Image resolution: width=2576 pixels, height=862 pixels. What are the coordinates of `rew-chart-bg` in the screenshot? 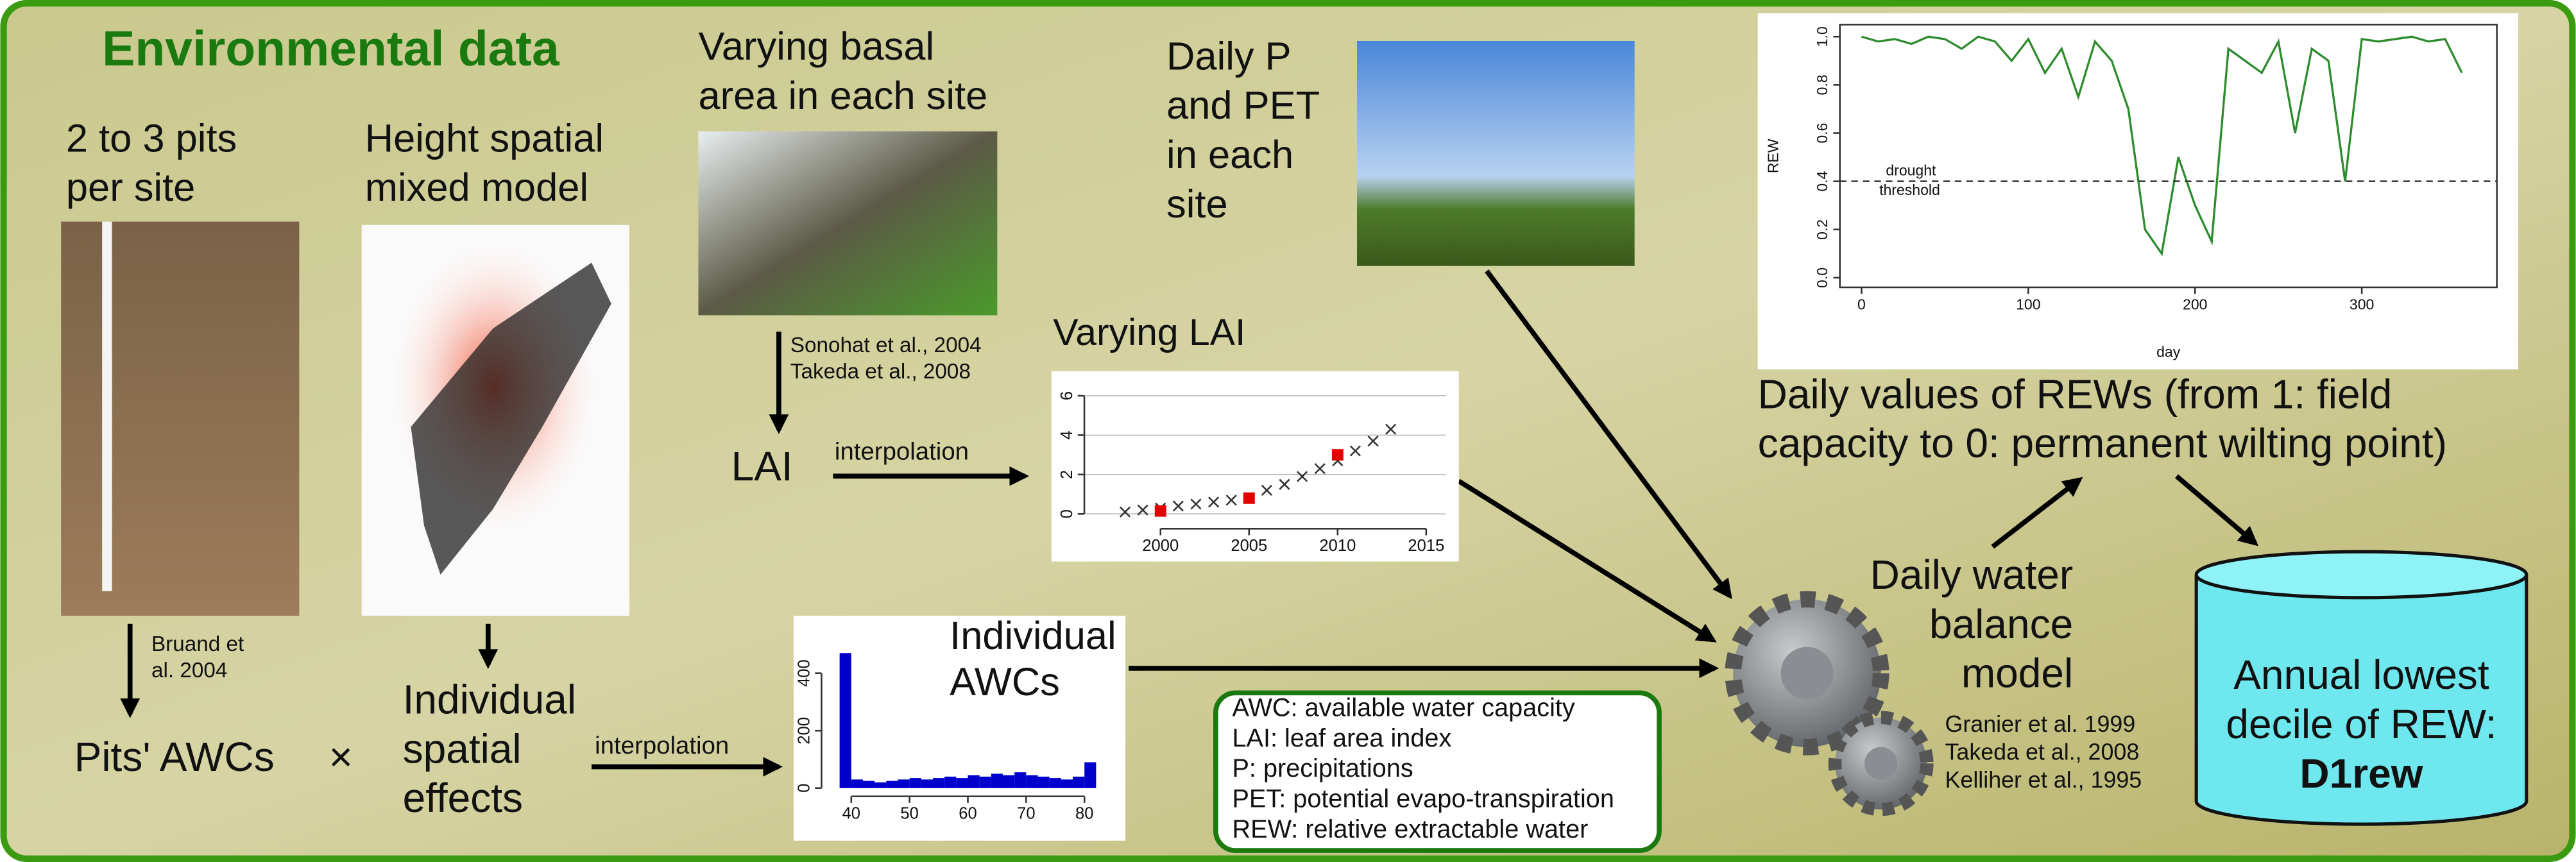 It's located at (2137, 191).